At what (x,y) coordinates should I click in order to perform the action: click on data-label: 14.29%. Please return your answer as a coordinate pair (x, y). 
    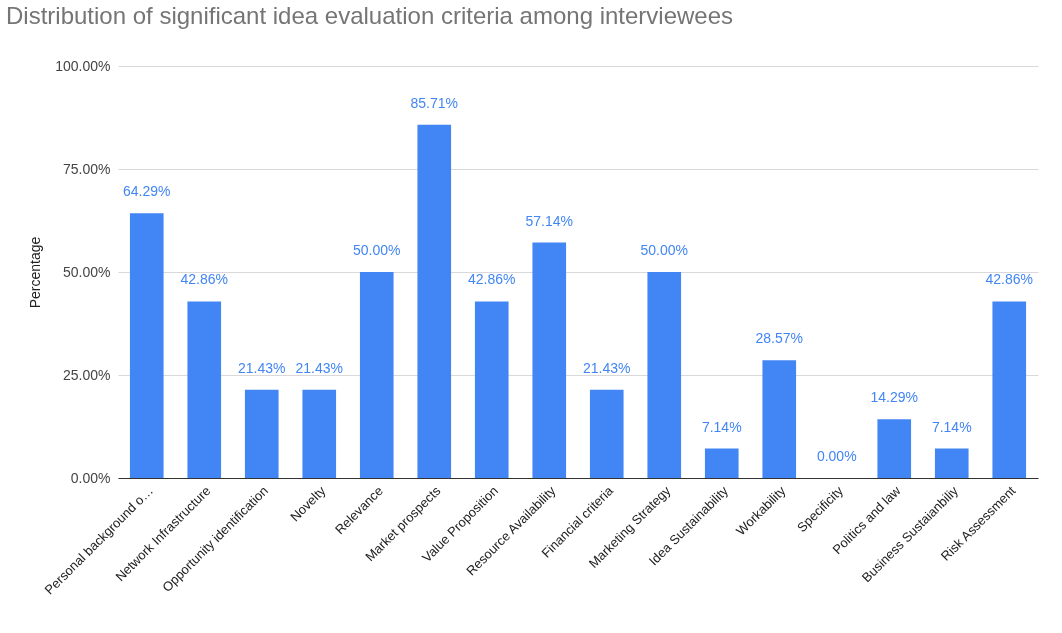
    Looking at the image, I should click on (894, 397).